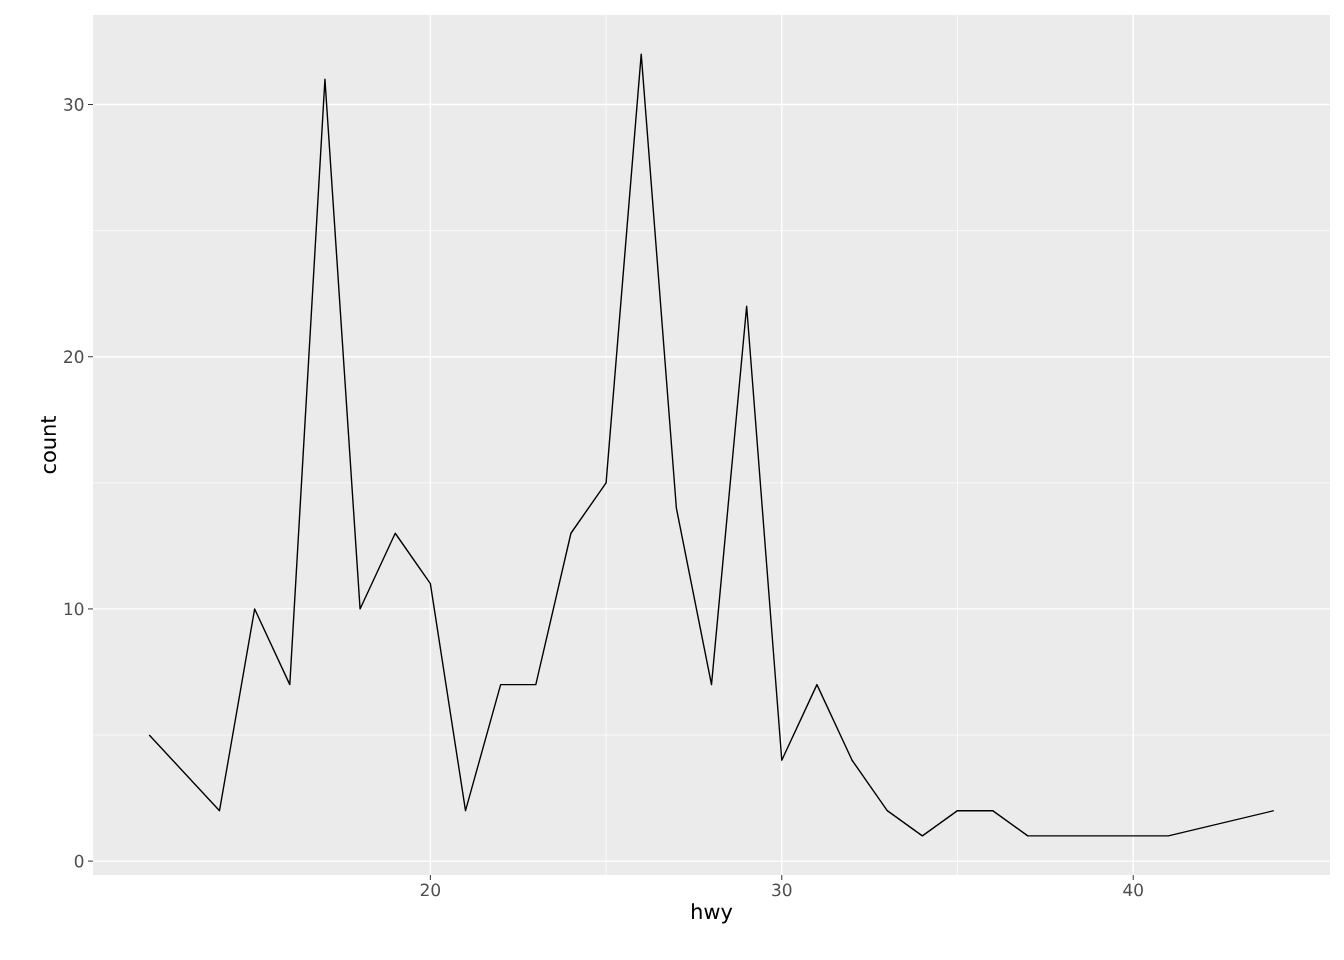 The height and width of the screenshot is (960, 1344). I want to click on y-tick-label: 10, so click(74, 609).